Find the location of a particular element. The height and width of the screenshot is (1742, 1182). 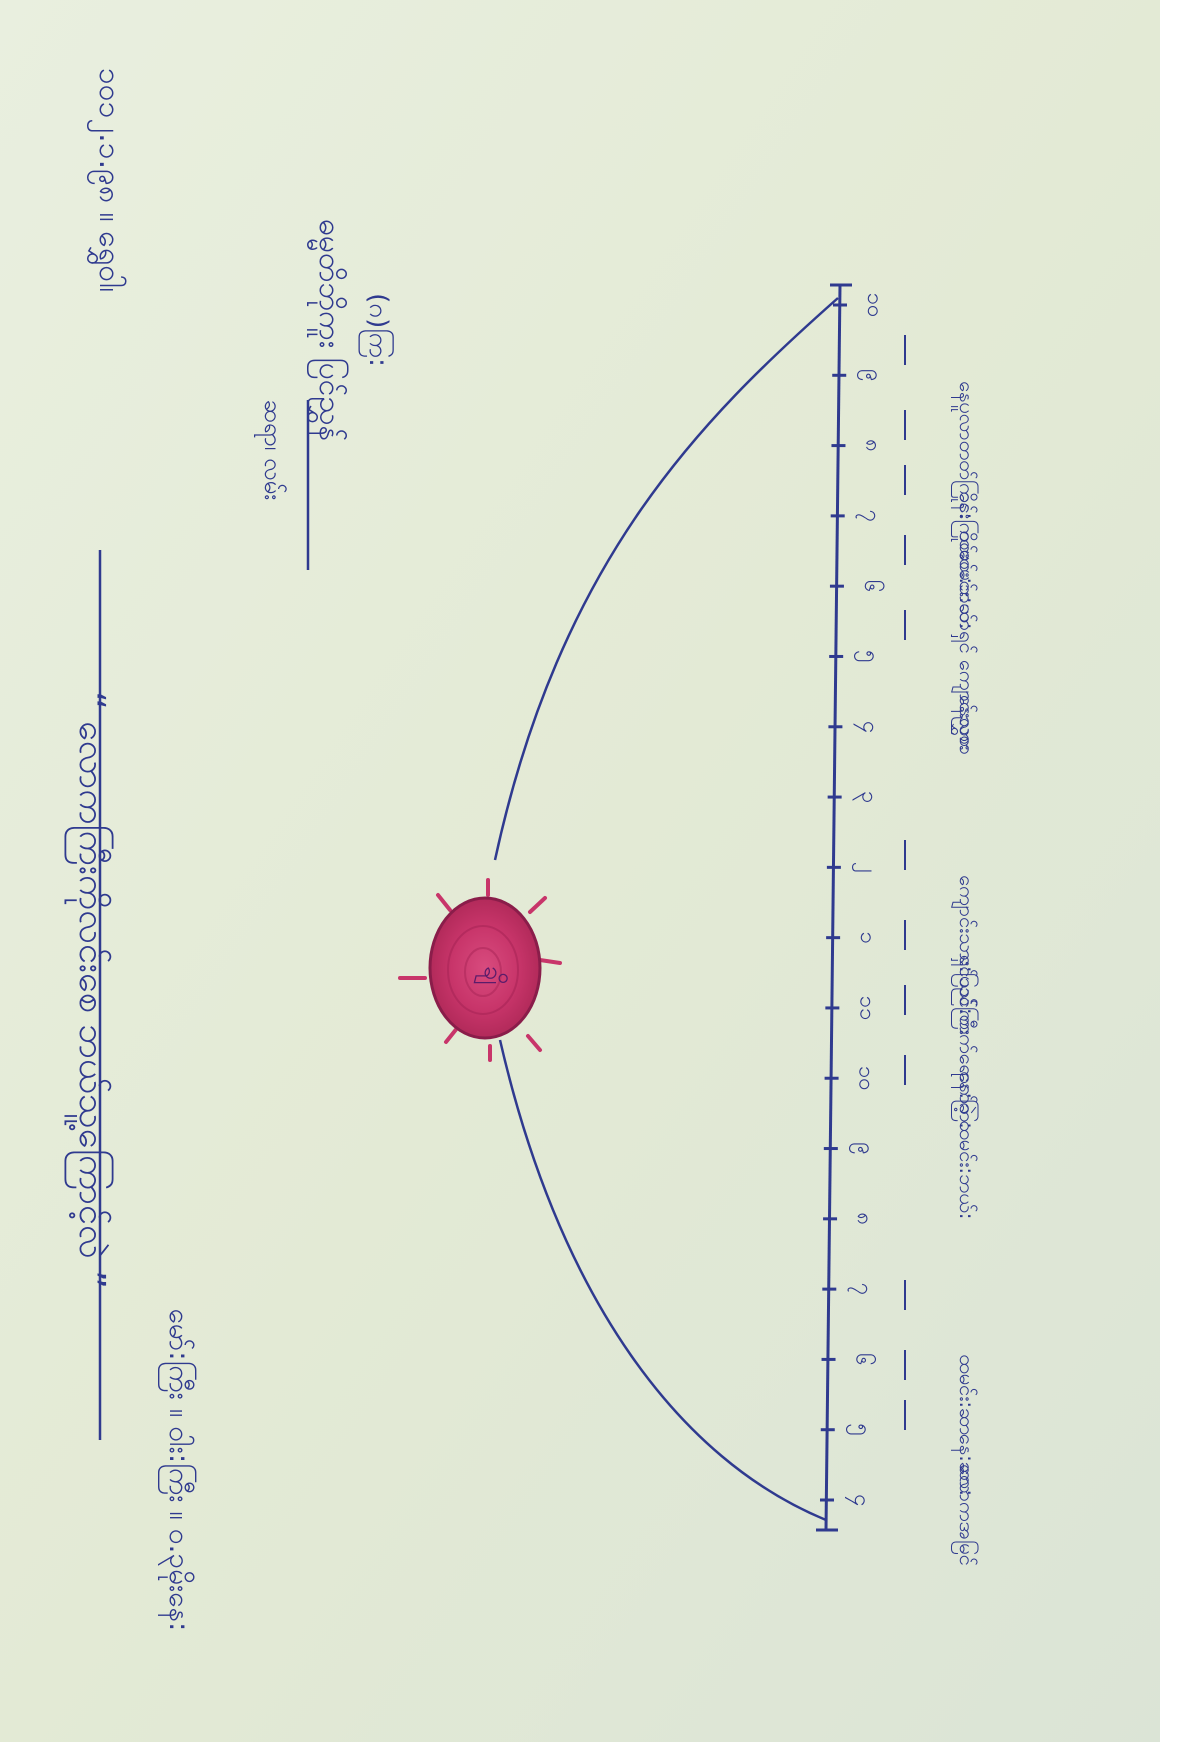

bottom-line-text: မော်:ကြီး ။ ဝါး:ကြီး ။ ၀.၃မိုးနေ: is located at coordinates (177, 1470).